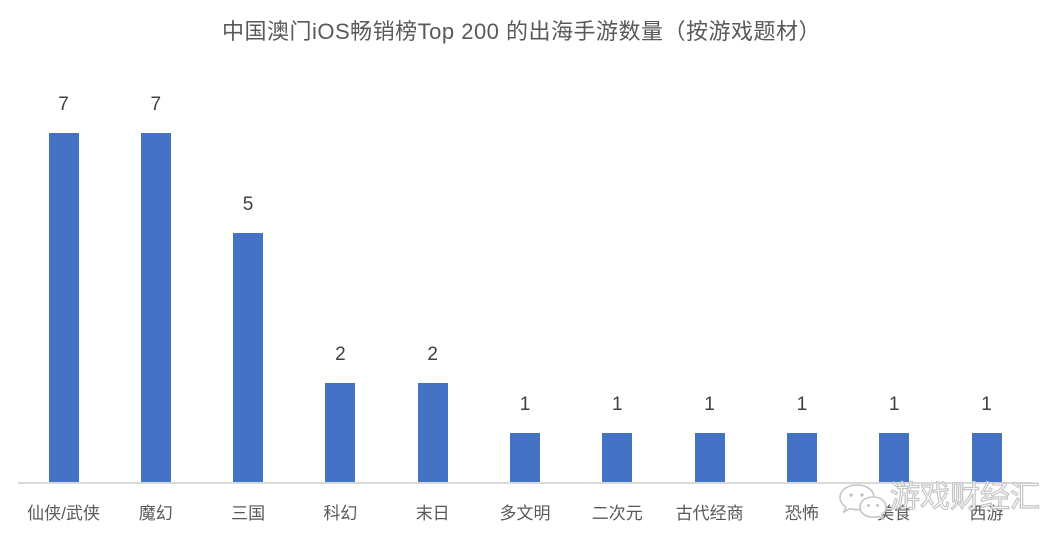 Image resolution: width=1043 pixels, height=550 pixels. Describe the element at coordinates (521, 31) in the screenshot. I see `chart-title: 中国澳门iOS畅销榜Top 200 的出海手游数量（按游戏题材）` at that location.